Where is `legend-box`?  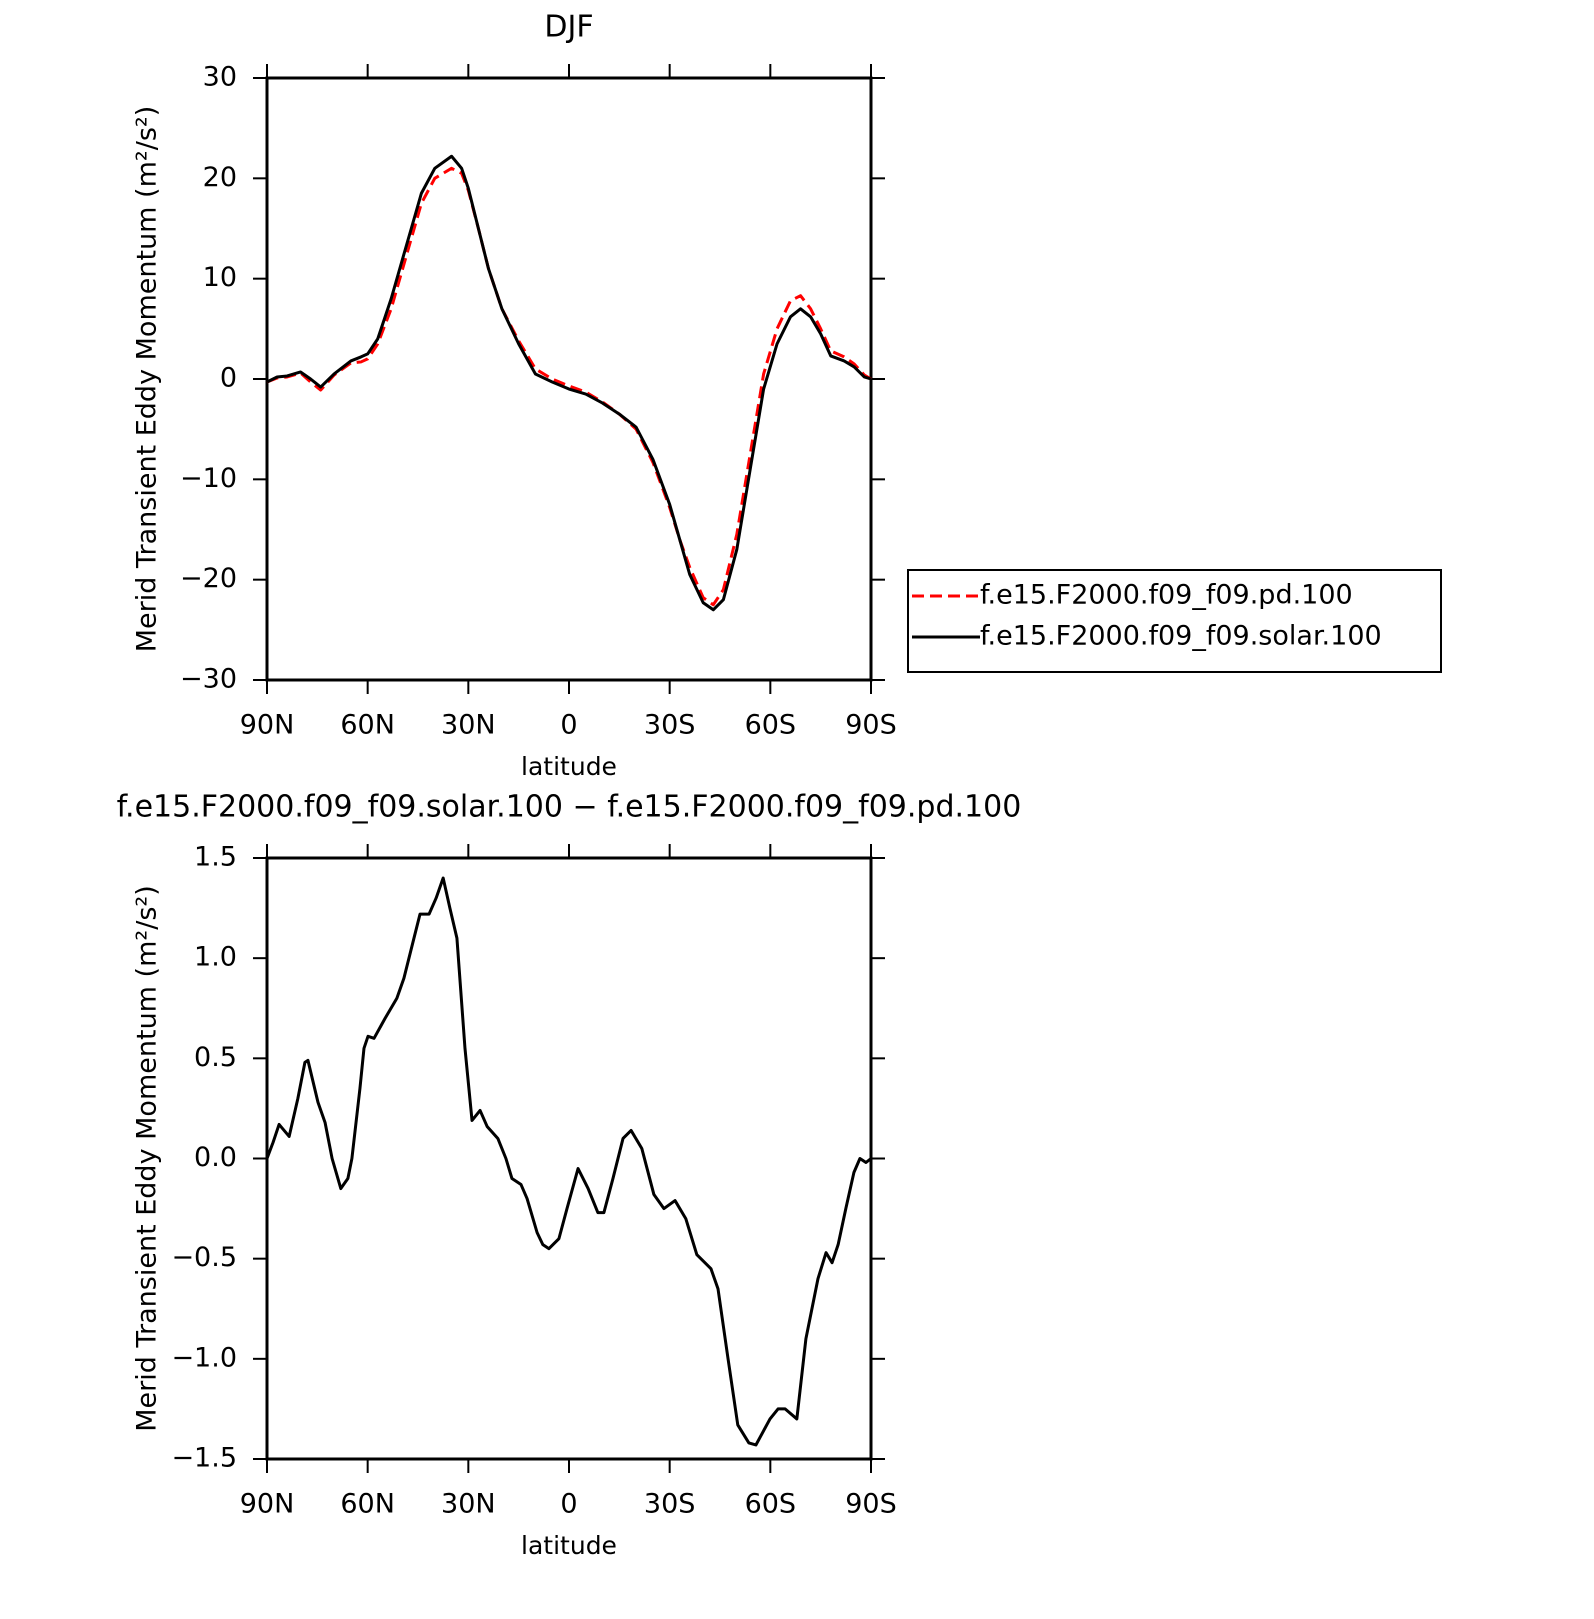
legend-box is located at coordinates (1174, 621).